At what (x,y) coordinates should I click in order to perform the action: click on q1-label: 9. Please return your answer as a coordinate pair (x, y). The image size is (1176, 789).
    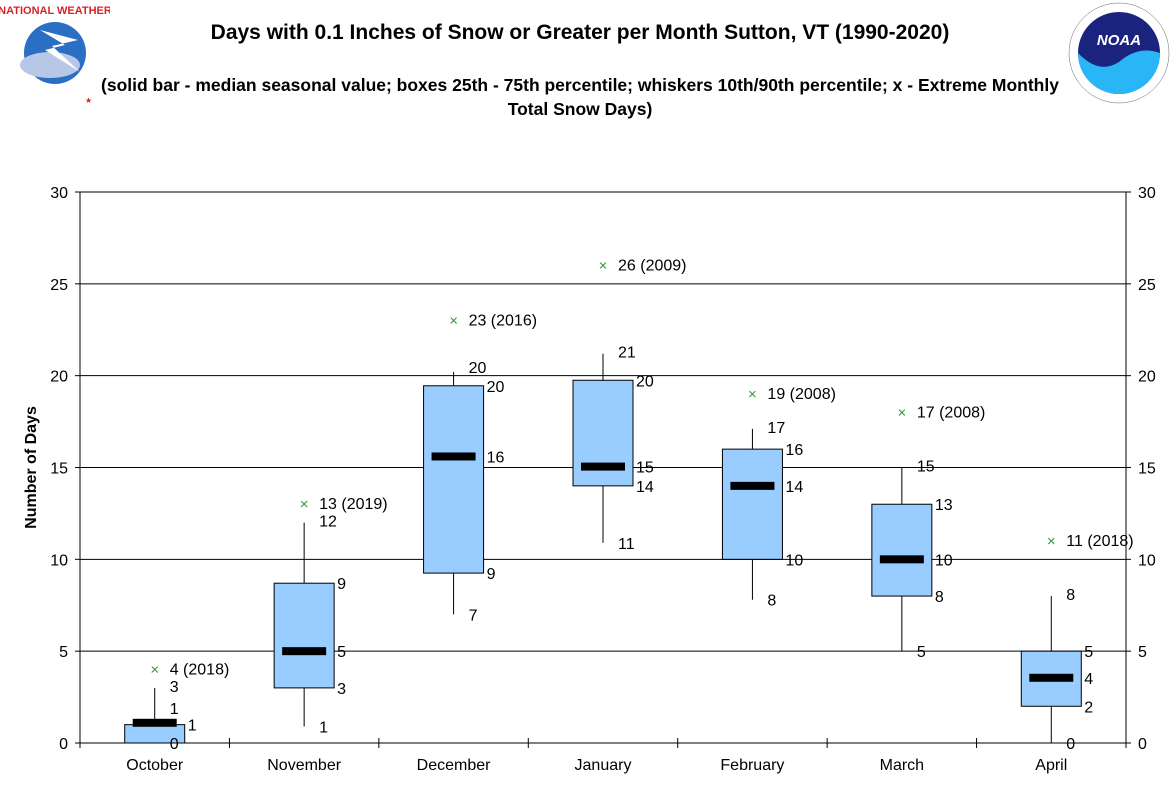
    Looking at the image, I should click on (491, 574).